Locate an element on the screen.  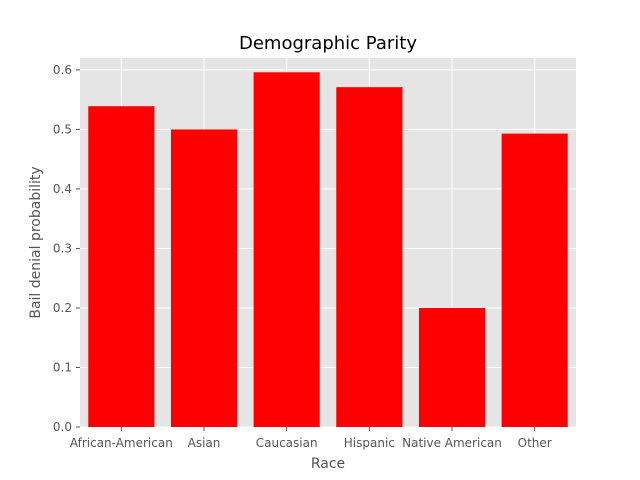
bar-african-american is located at coordinates (121, 266).